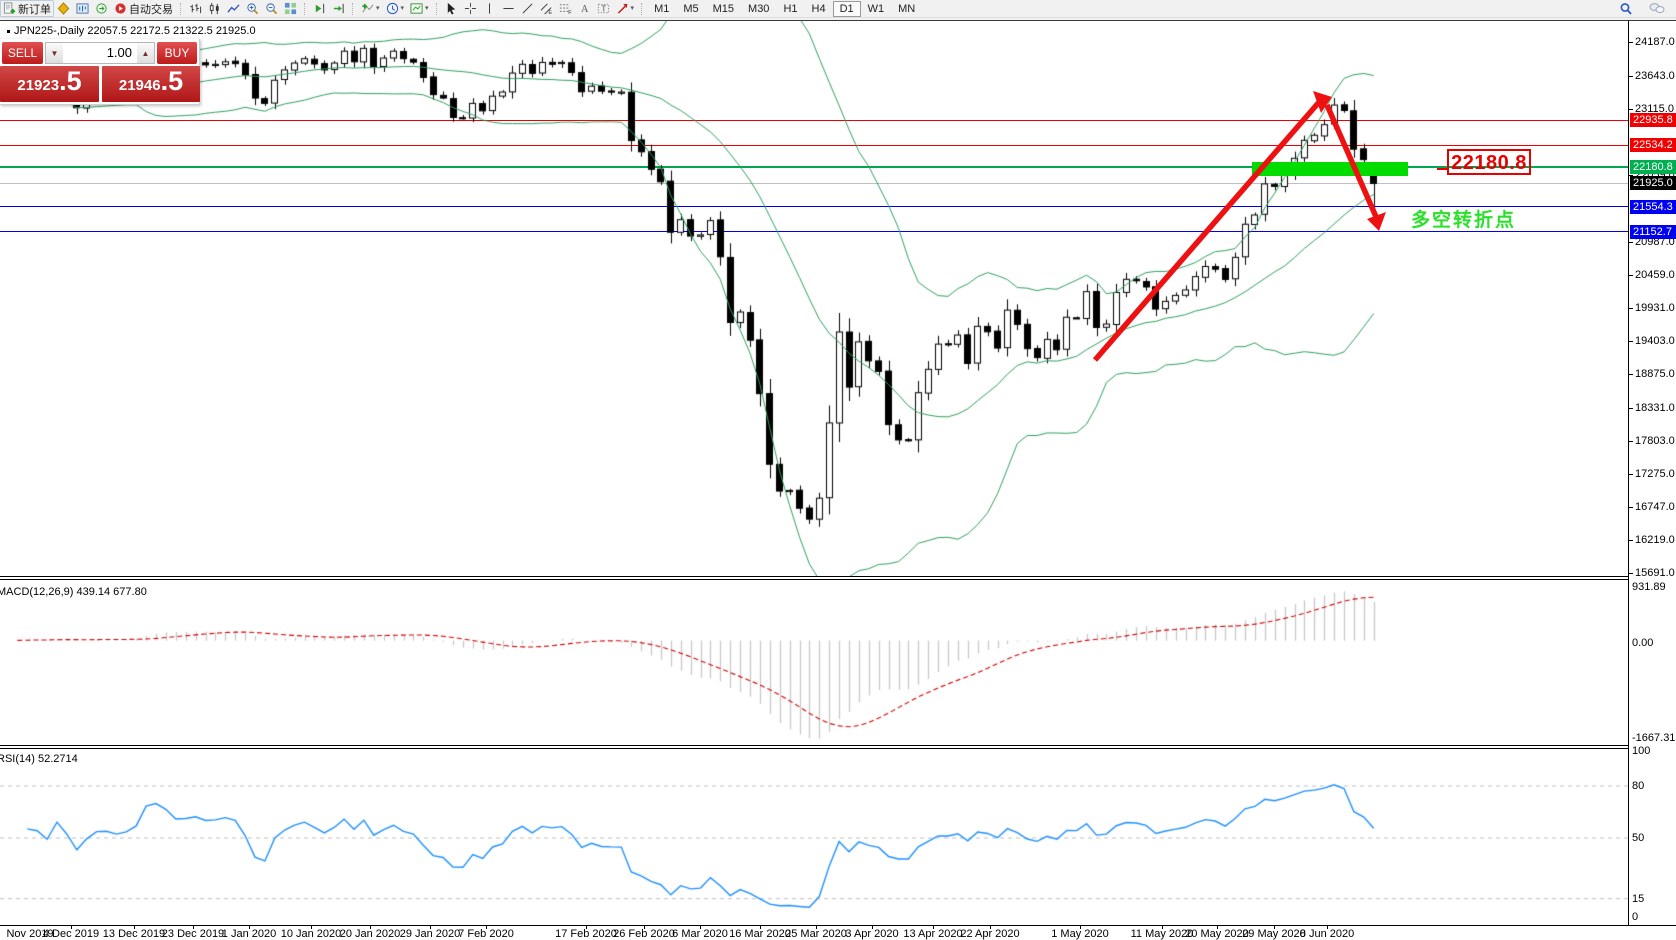  What do you see at coordinates (370, 8) in the screenshot?
I see `indicators-button: ▾` at bounding box center [370, 8].